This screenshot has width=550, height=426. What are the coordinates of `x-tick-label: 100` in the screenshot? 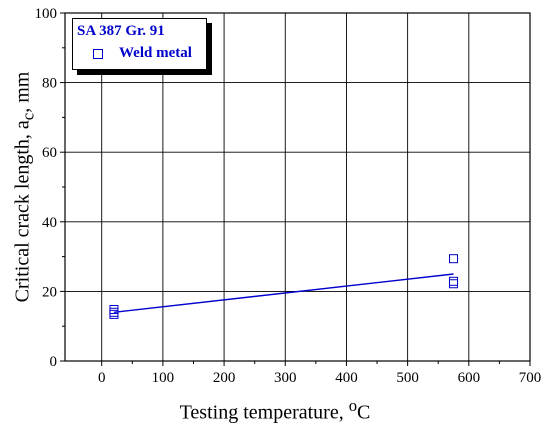 It's located at (163, 378).